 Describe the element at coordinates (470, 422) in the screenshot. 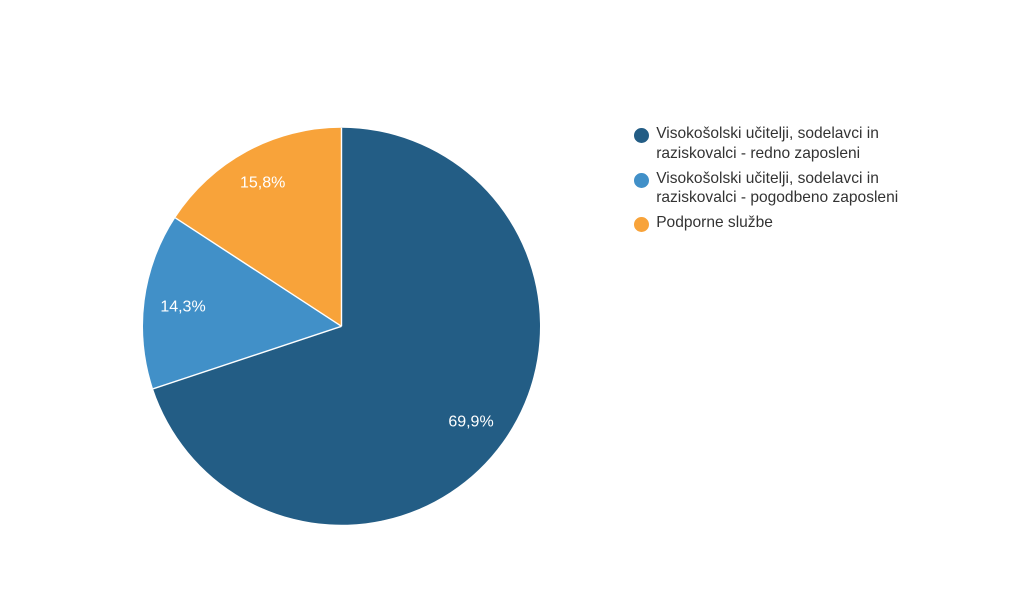

I see `svg-text: 69,9%` at that location.